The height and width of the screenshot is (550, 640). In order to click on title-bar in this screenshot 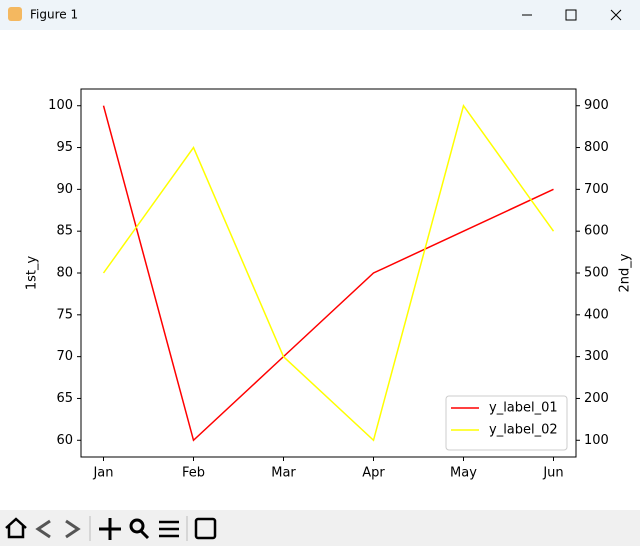, I will do `click(320, 15)`.